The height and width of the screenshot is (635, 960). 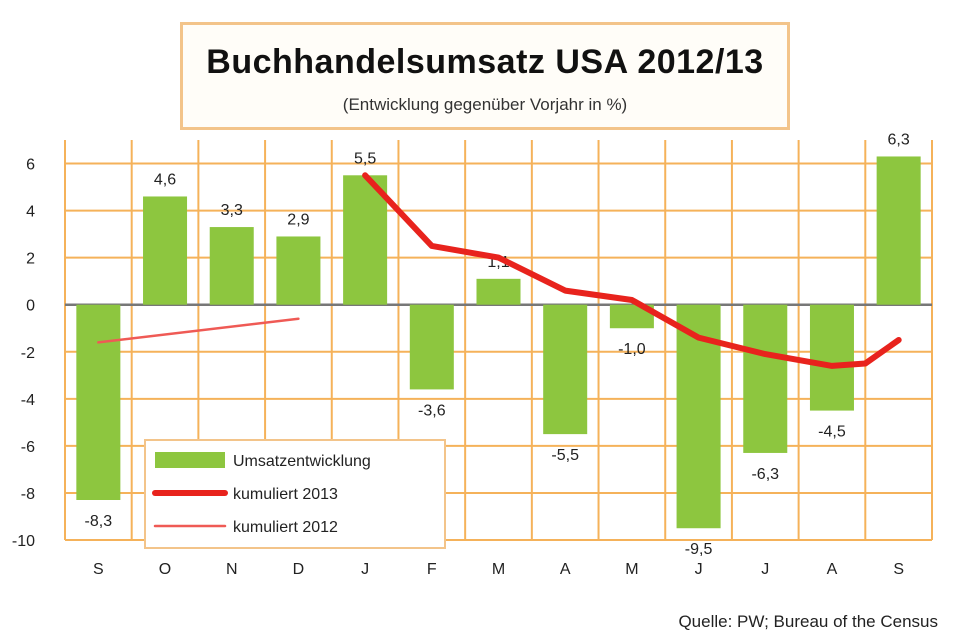 What do you see at coordinates (485, 62) in the screenshot?
I see `chart-title: Buchhandelsumsatz USA 2012/13` at bounding box center [485, 62].